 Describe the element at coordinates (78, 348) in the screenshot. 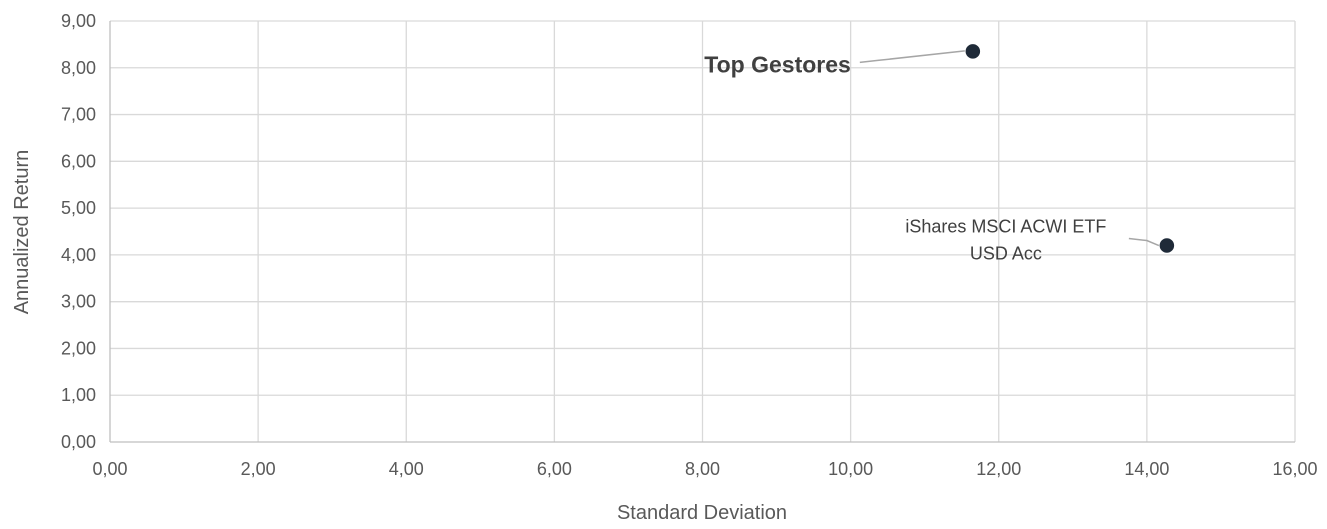

I see `y-tick-label: 2,00` at that location.